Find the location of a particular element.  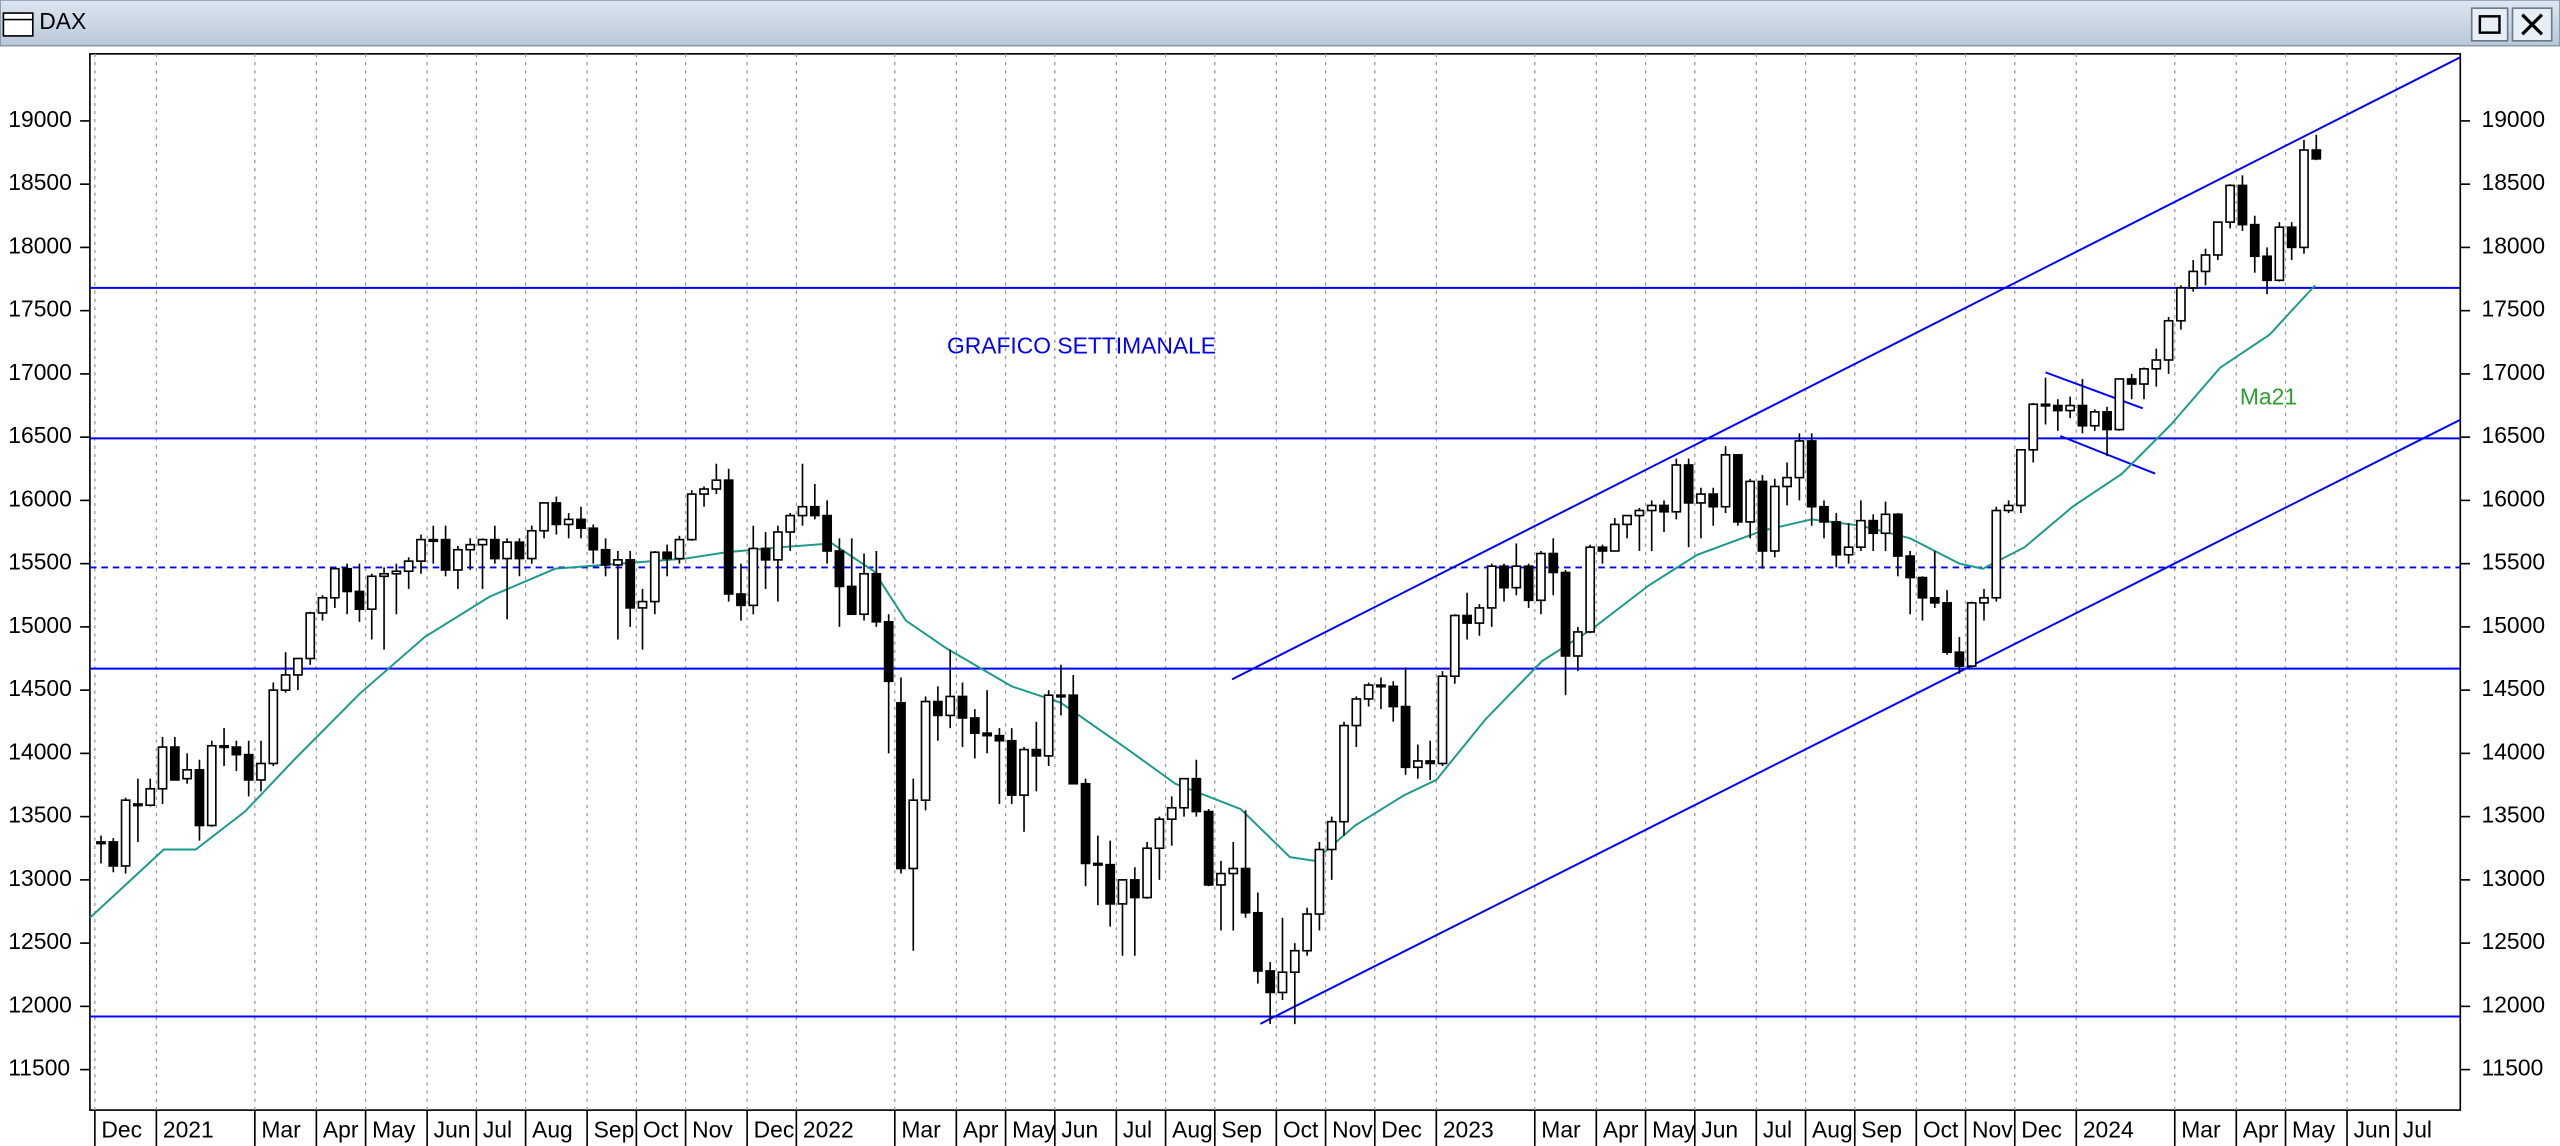

x-tick-label: Apr is located at coordinates (1621, 1129).